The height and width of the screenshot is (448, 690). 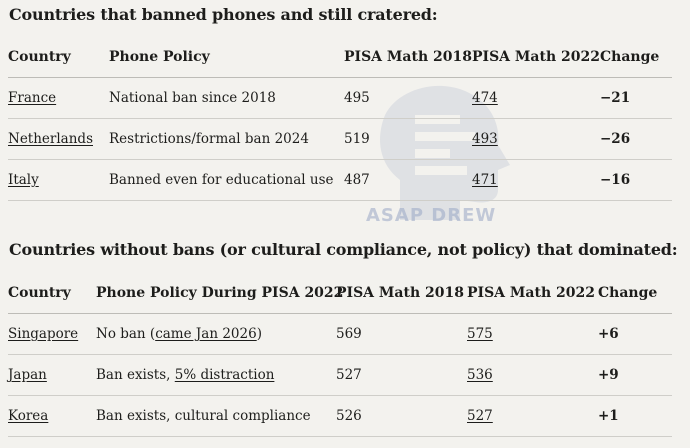 I want to click on country-link-singapore: Singapore, so click(x=43, y=334).